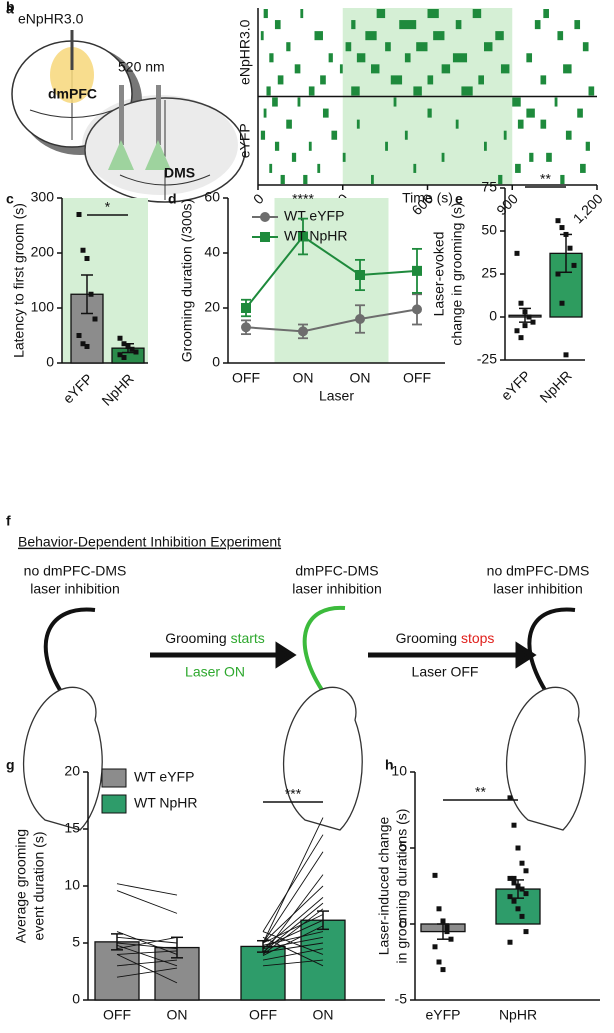 This screenshot has width=614, height=1033. Describe the element at coordinates (337, 589) in the screenshot. I see `condition: laser inhibition` at that location.